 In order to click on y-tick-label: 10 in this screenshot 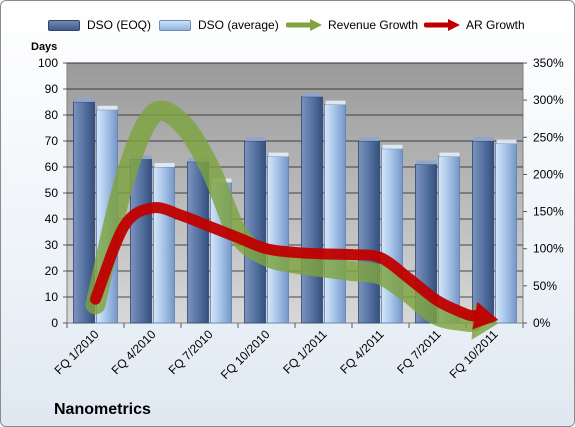, I will do `click(52, 297)`.